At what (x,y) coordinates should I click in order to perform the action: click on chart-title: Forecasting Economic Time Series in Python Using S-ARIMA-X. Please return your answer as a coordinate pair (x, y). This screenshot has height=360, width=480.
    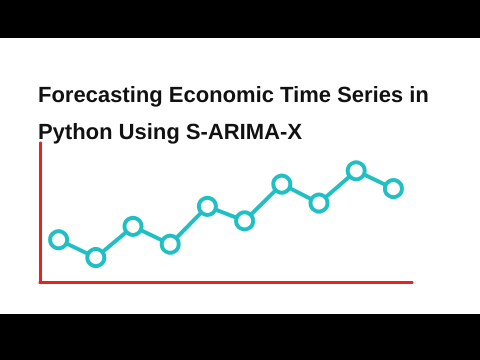
    Looking at the image, I should click on (234, 113).